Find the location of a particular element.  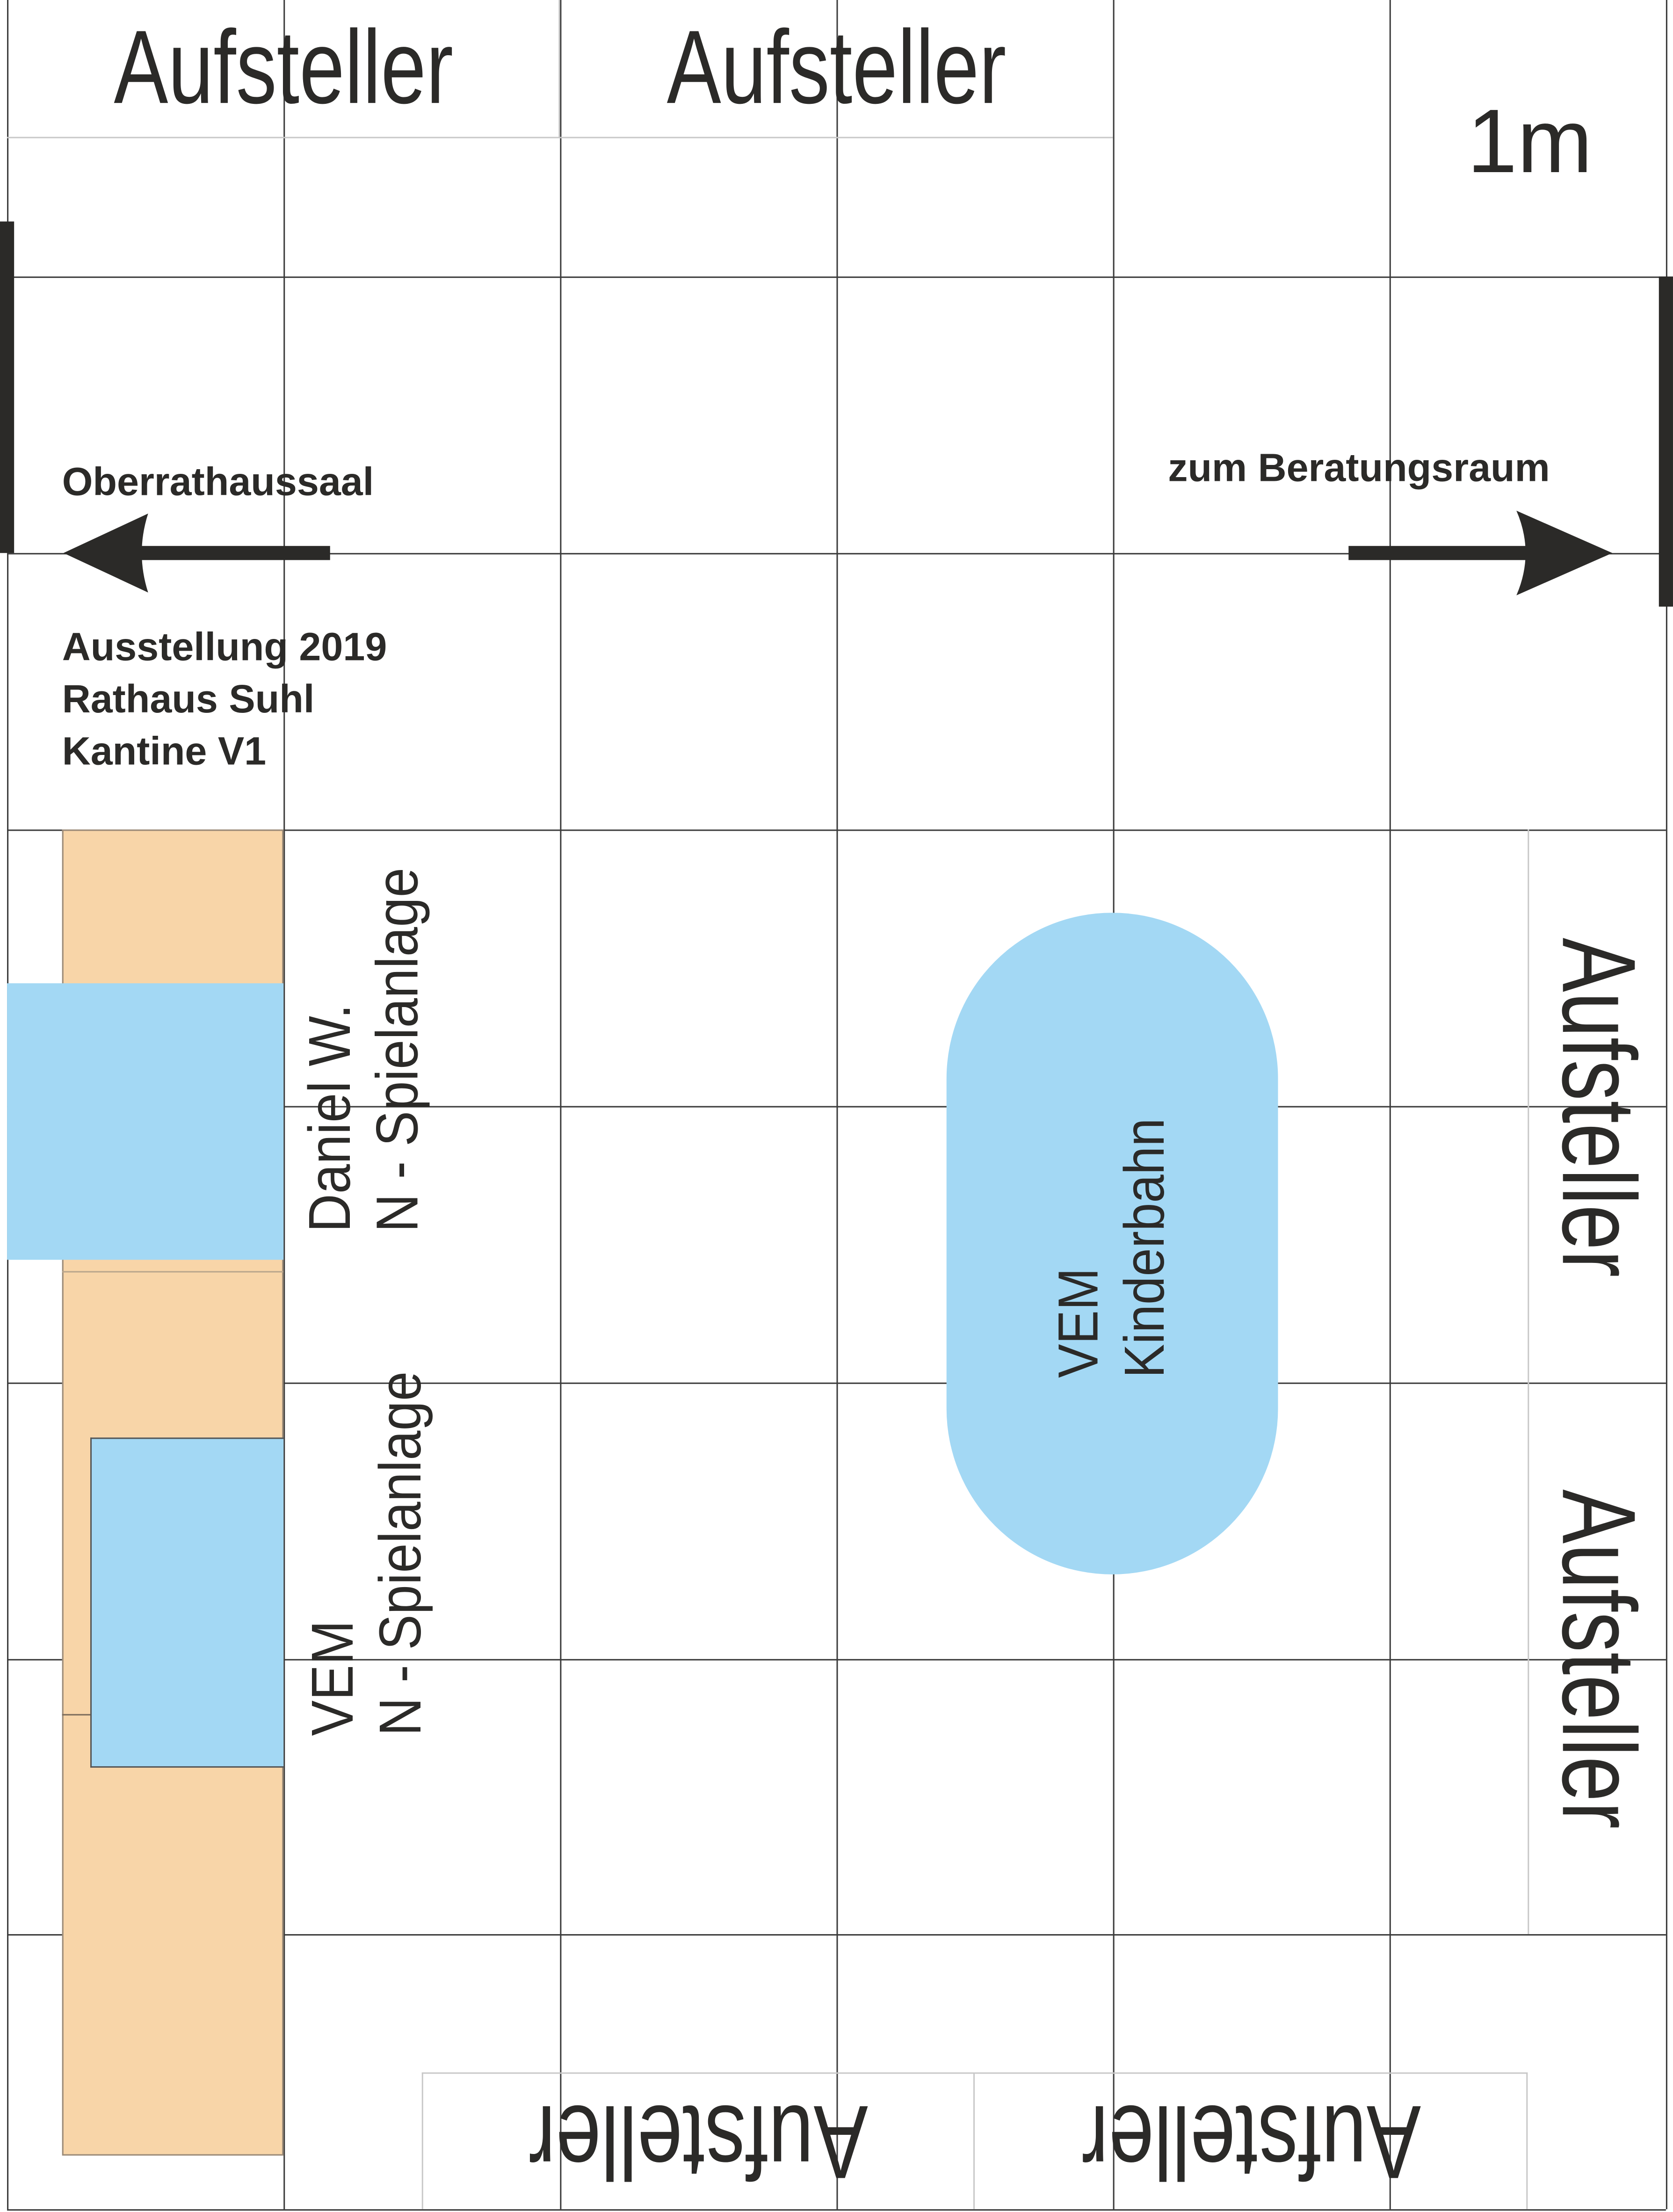

exhibit-label-vem: VEM N - Spielanlage is located at coordinates (367, 1552).